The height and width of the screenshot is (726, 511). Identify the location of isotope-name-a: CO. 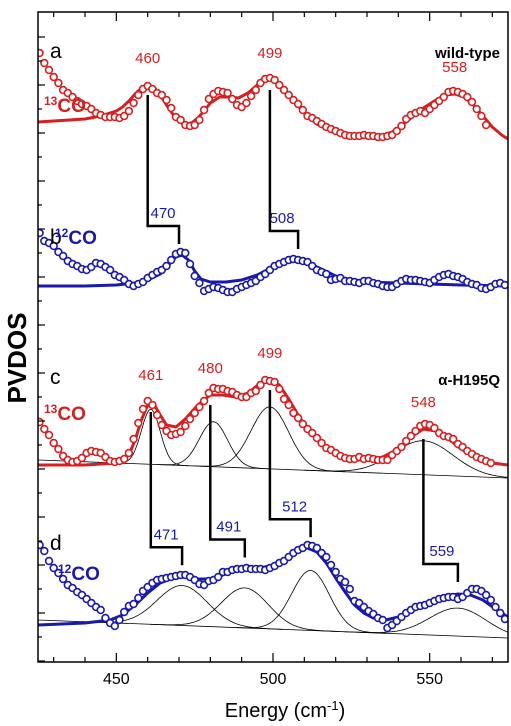
(71, 106).